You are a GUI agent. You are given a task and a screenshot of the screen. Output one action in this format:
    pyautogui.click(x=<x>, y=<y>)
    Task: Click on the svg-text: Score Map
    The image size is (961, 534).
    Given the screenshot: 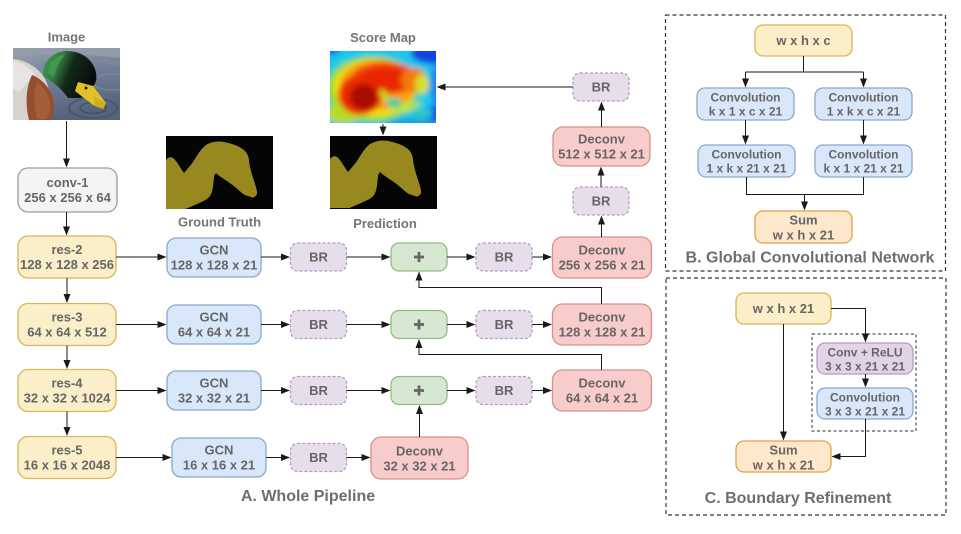 What is the action you would take?
    pyautogui.click(x=383, y=37)
    